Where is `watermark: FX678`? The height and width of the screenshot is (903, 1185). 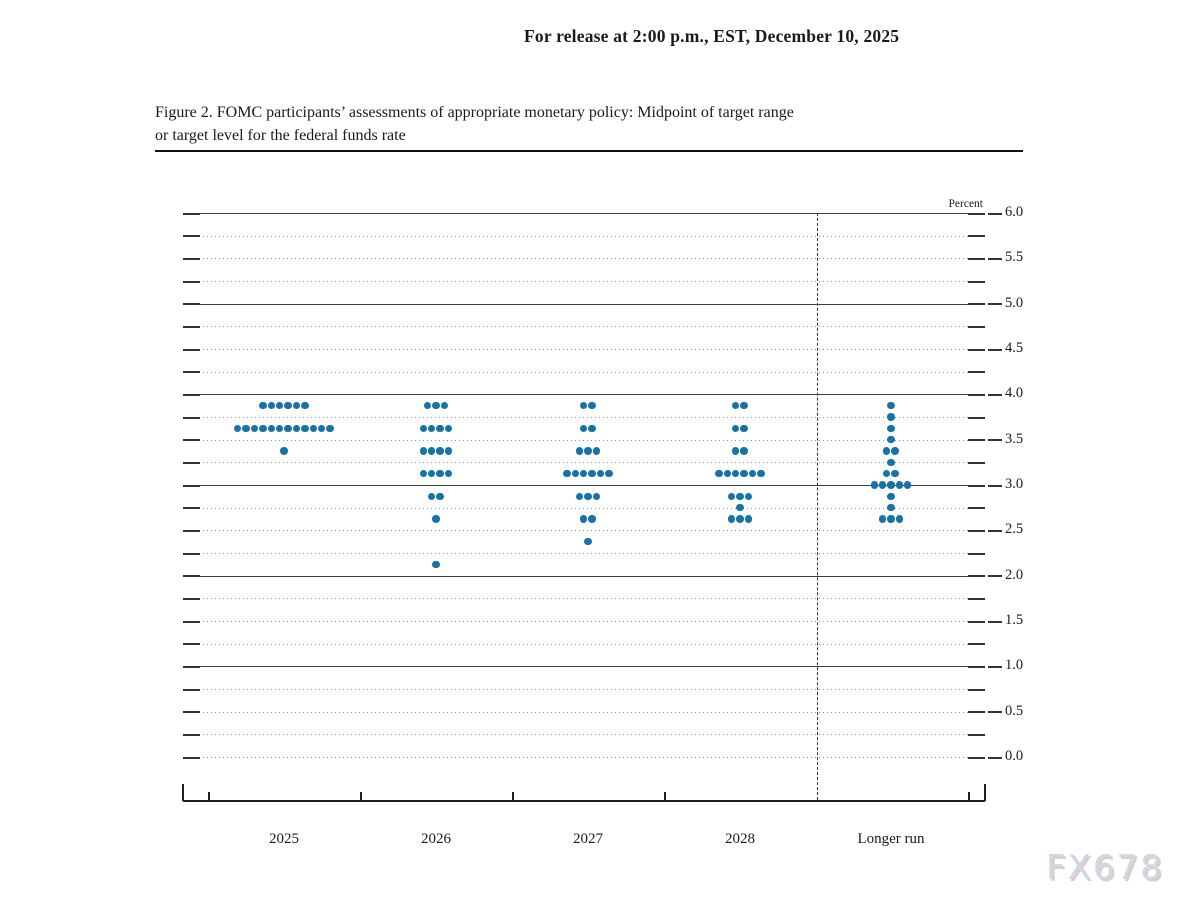
watermark: FX678 is located at coordinates (1105, 868).